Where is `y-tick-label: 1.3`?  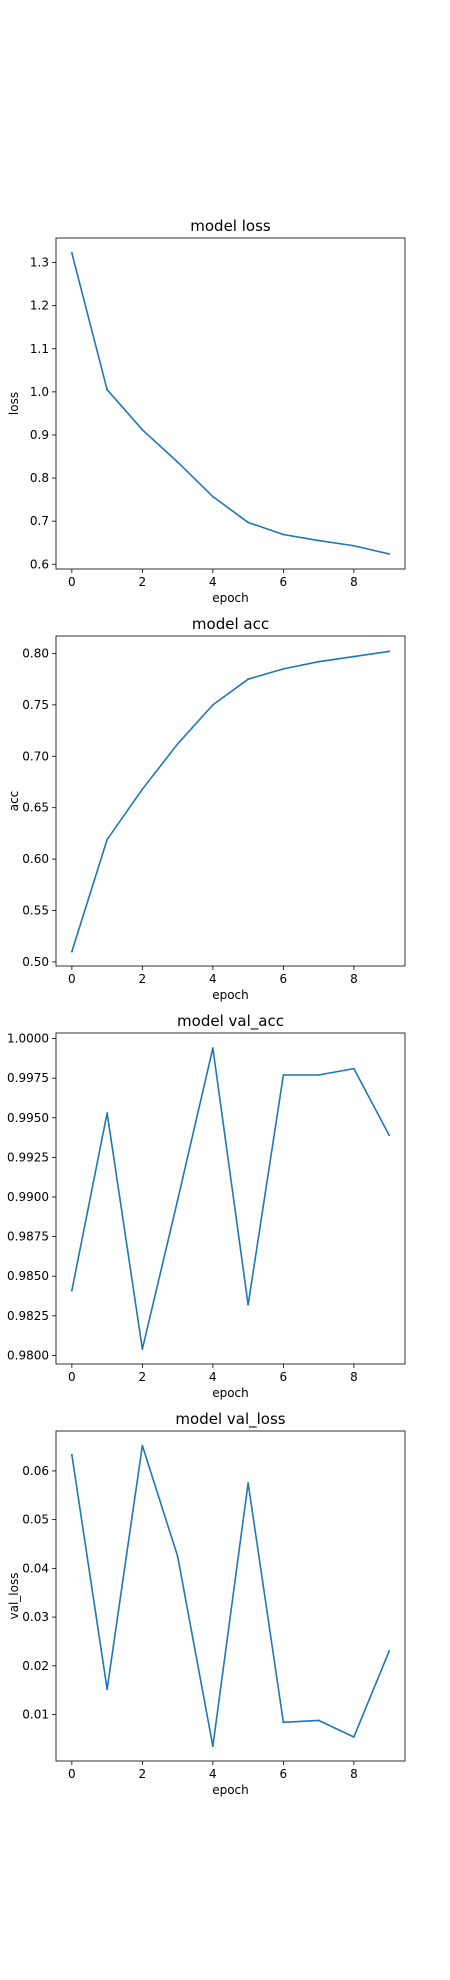 y-tick-label: 1.3 is located at coordinates (39, 263).